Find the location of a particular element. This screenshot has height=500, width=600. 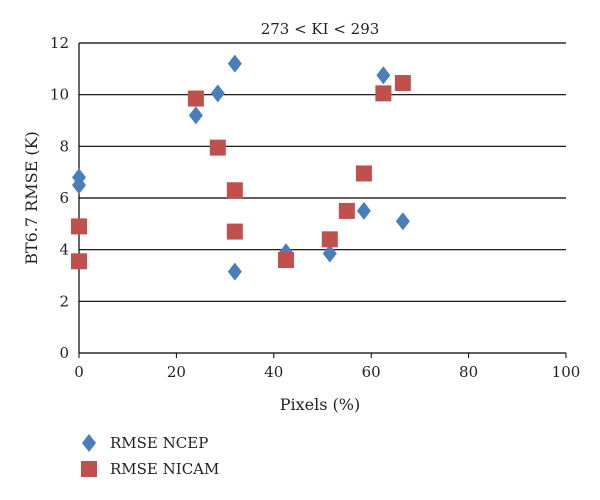

legend-marker-rmse-ncep is located at coordinates (89, 443).